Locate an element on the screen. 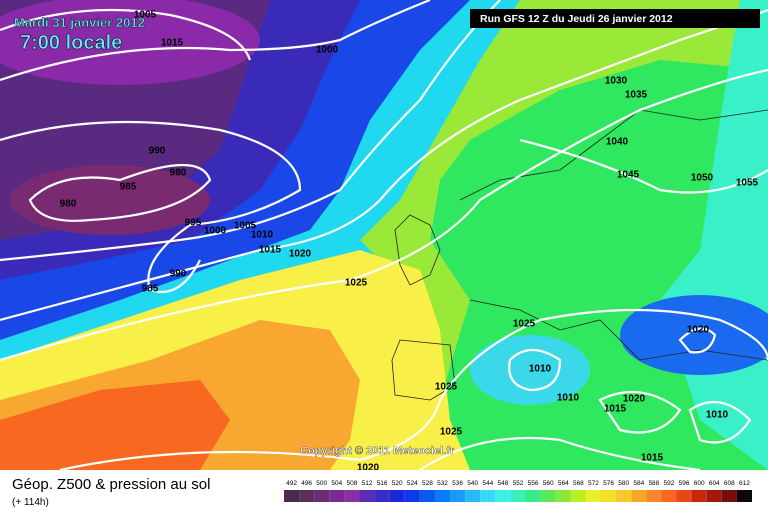  run-label: Run GFS 12 Z du Jeudi 26 janvier 2012 is located at coordinates (576, 19).